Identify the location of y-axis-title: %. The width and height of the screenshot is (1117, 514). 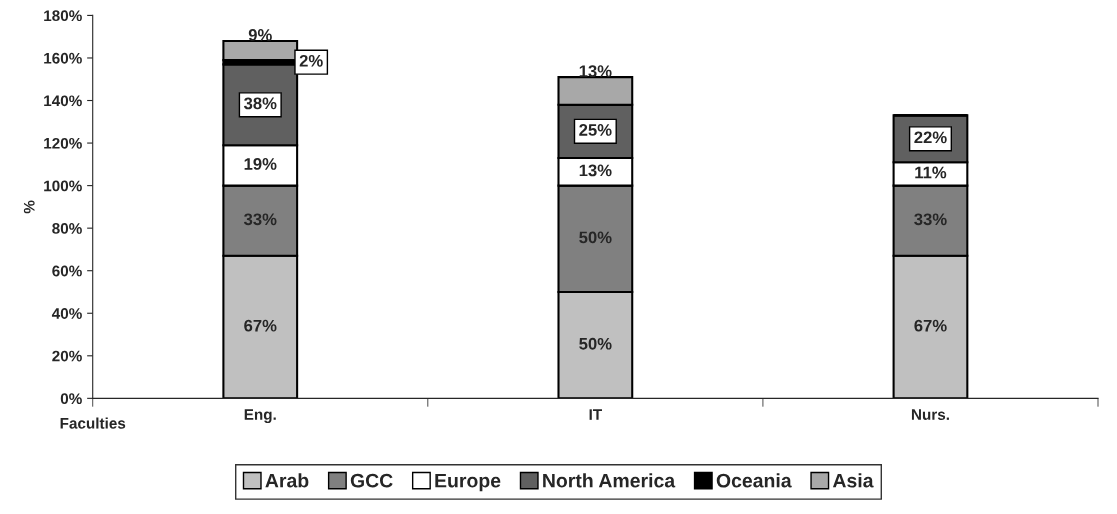
(29, 207).